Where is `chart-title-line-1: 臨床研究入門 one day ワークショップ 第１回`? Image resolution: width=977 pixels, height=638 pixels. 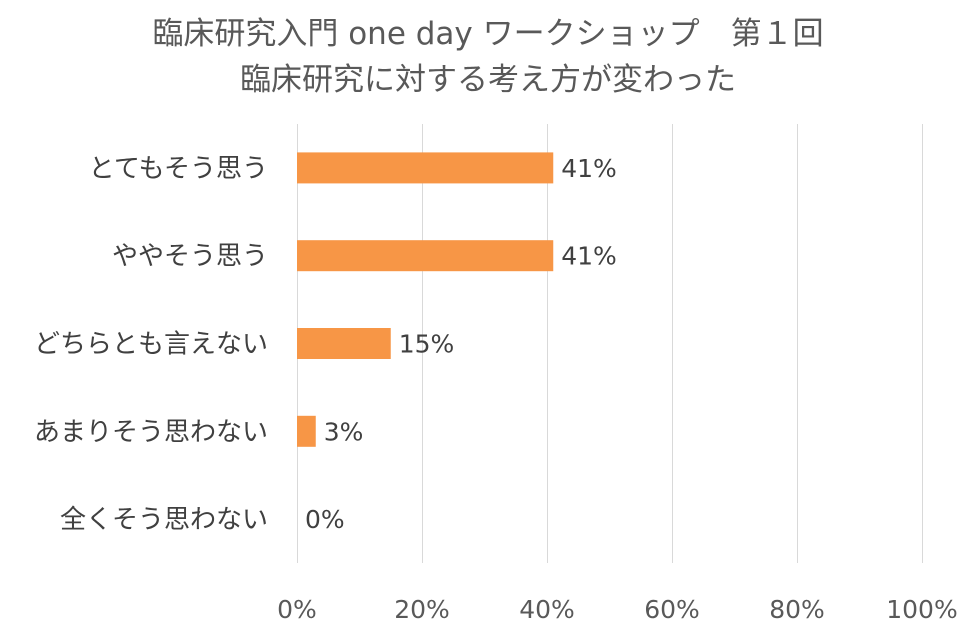
chart-title-line-1: 臨床研究入門 one day ワークショップ 第１回 is located at coordinates (487, 34).